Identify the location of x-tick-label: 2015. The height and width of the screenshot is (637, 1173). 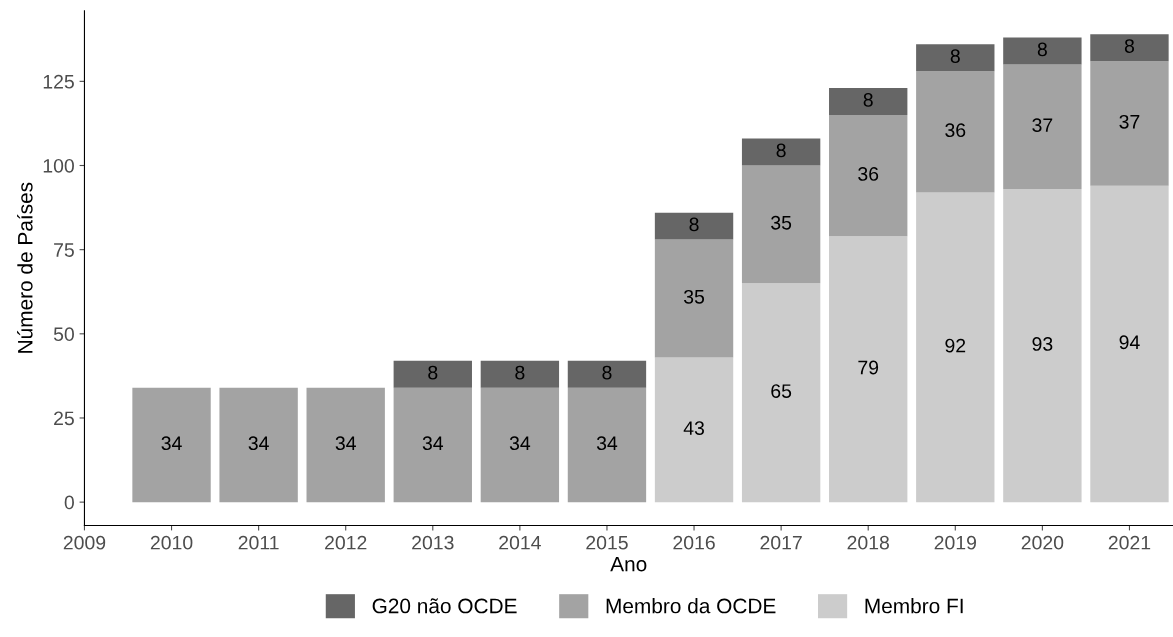
(607, 542).